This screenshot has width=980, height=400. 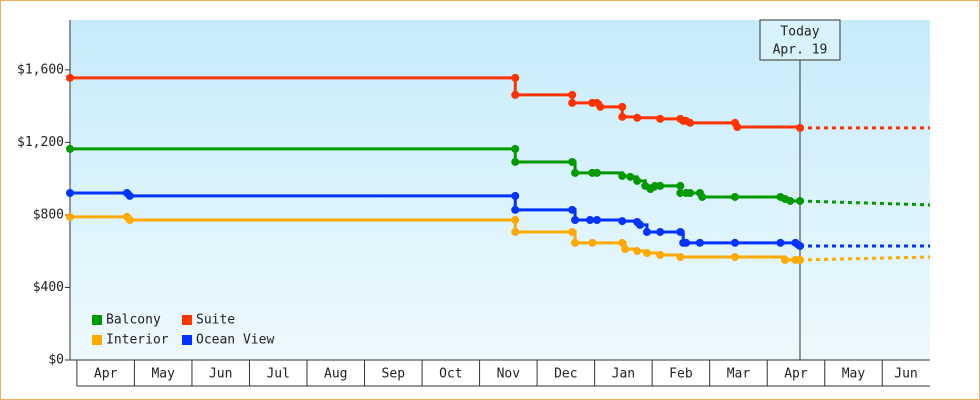 What do you see at coordinates (137, 340) in the screenshot?
I see `legend-label: Interior` at bounding box center [137, 340].